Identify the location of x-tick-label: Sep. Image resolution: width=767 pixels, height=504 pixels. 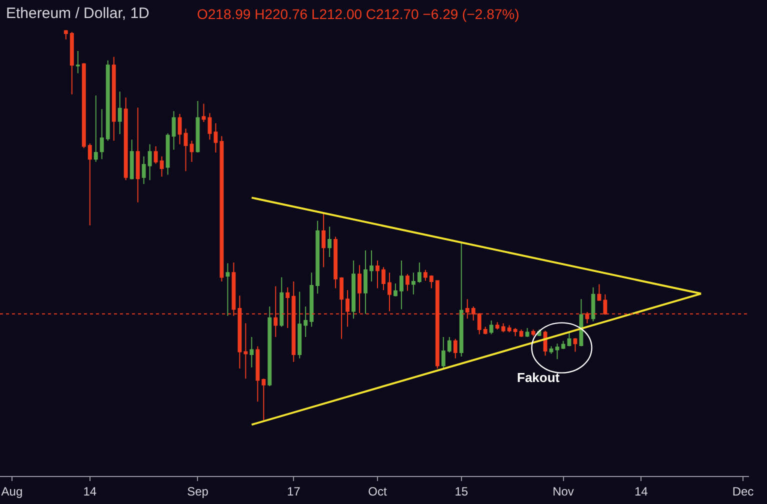
(198, 491).